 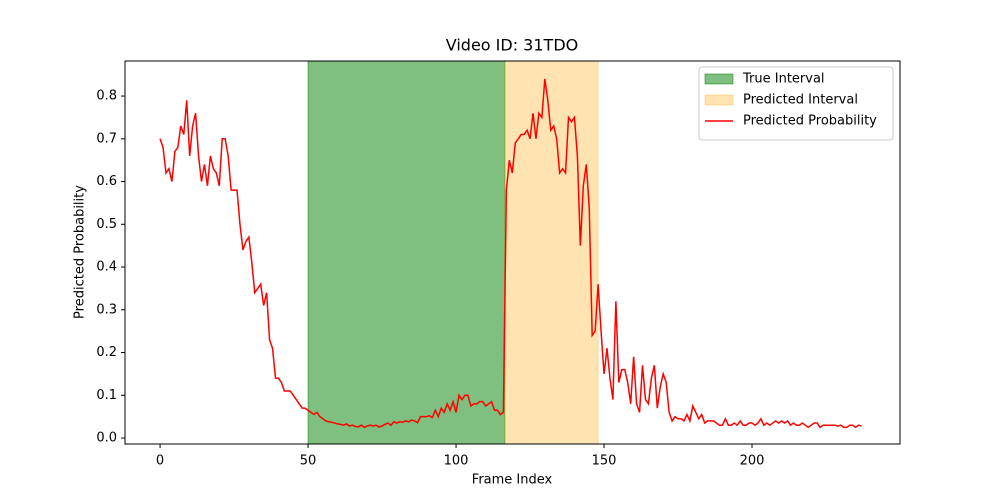 What do you see at coordinates (752, 461) in the screenshot?
I see `x-tick-label: 200` at bounding box center [752, 461].